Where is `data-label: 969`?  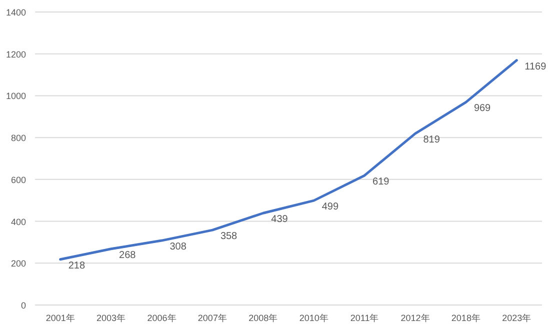 data-label: 969 is located at coordinates (483, 108).